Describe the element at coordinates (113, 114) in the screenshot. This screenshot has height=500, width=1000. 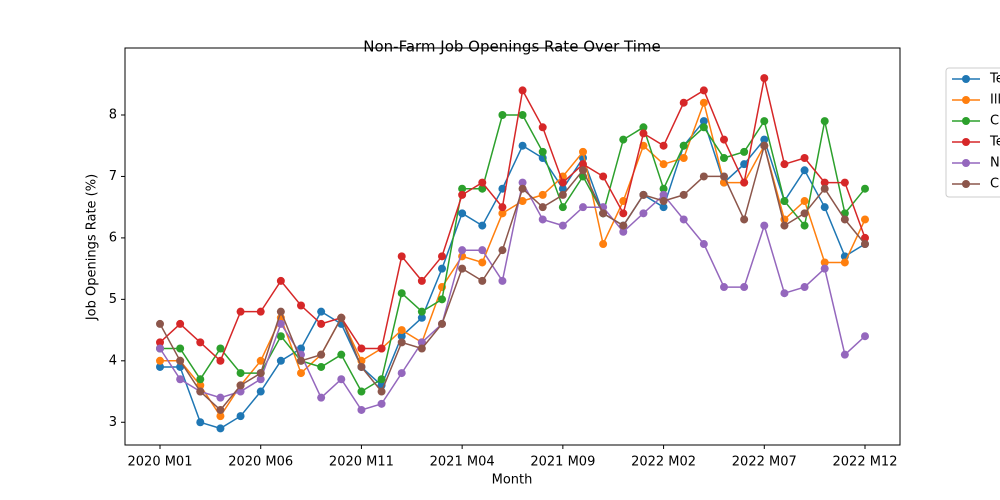
I see `y-tick-label: 8` at that location.